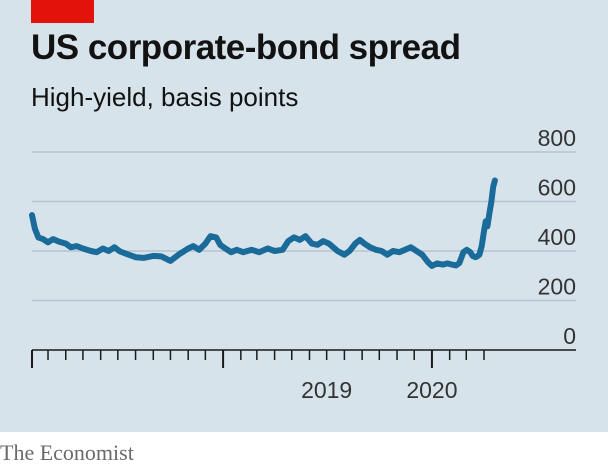 This screenshot has height=468, width=608. What do you see at coordinates (246, 47) in the screenshot?
I see `chart-title: US corporate-bond spread` at bounding box center [246, 47].